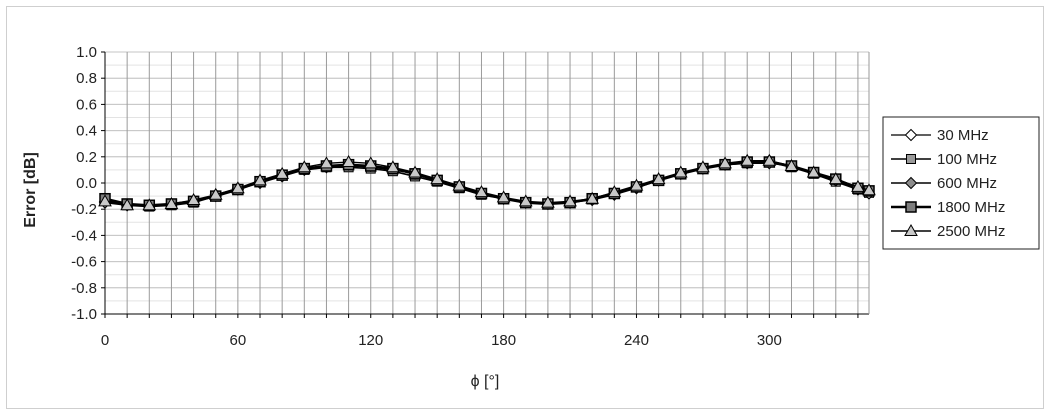 Image resolution: width=1052 pixels, height=417 pixels. I want to click on legend: 30 MHz 100 MHz 600 MHz 1800 MHz 2500 MHz, so click(961, 183).